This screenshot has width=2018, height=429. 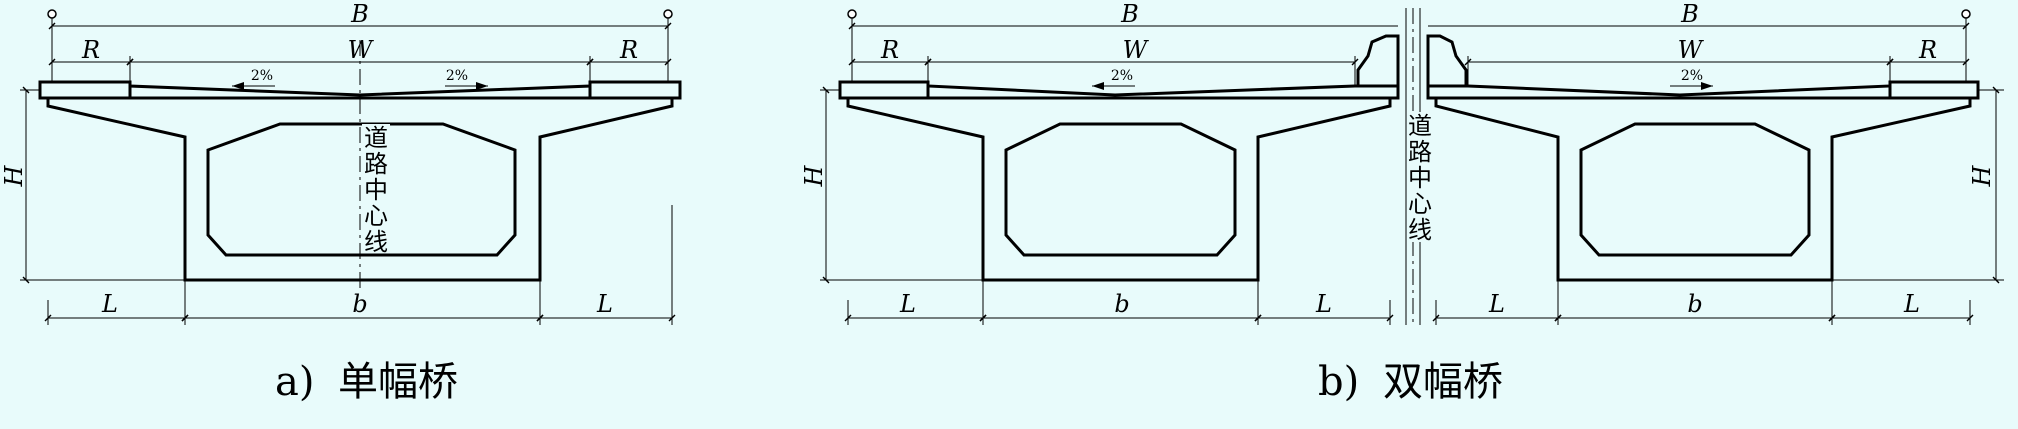 What do you see at coordinates (635, 90) in the screenshot?
I see `figure-a-right-curb` at bounding box center [635, 90].